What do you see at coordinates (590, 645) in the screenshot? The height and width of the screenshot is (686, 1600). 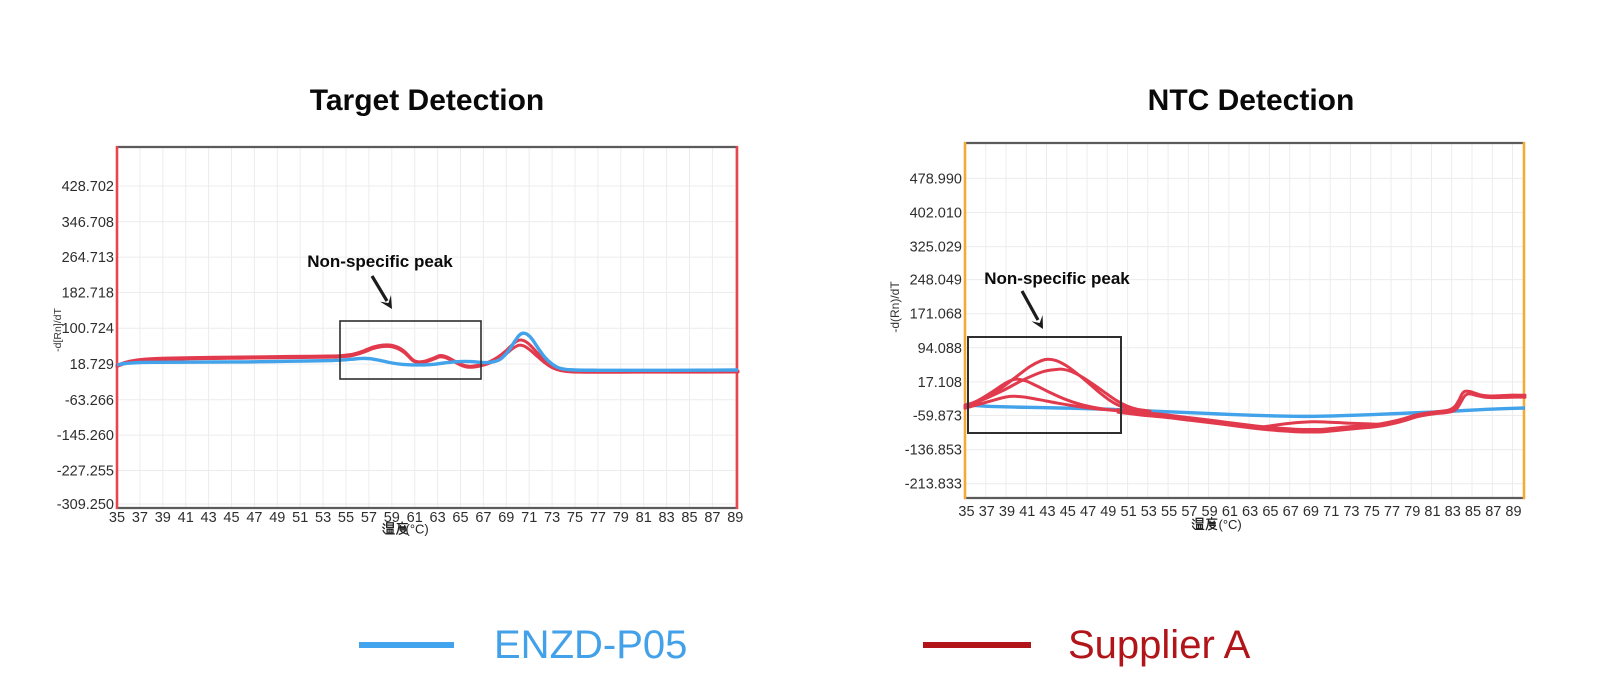 I see `svg-text: ENZD-P05` at bounding box center [590, 645].